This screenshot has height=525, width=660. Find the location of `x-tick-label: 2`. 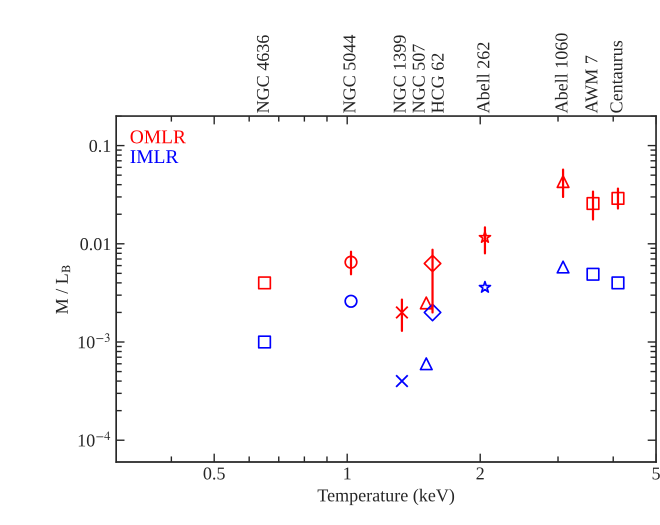

x-tick-label: 2 is located at coordinates (480, 473).